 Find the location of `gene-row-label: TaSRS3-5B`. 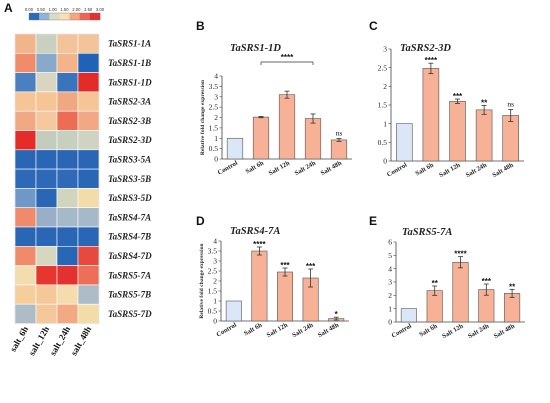

gene-row-label: TaSRS3-5B is located at coordinates (129, 179).